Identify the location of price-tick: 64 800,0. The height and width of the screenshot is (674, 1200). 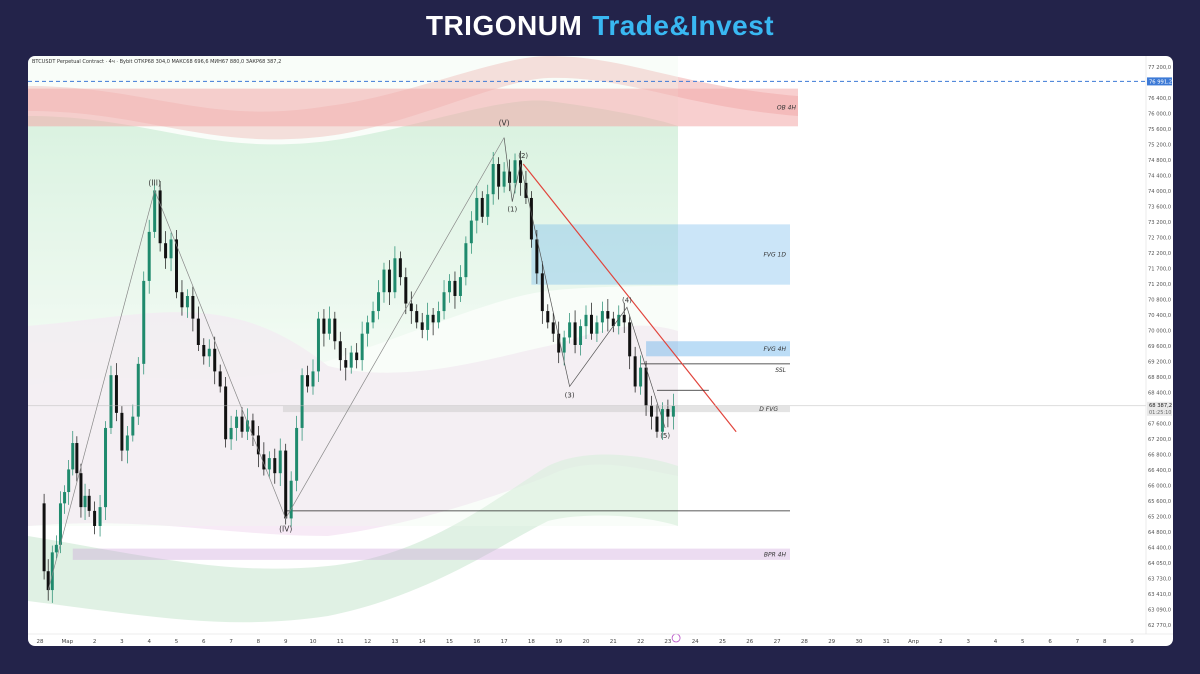
(1159, 533).